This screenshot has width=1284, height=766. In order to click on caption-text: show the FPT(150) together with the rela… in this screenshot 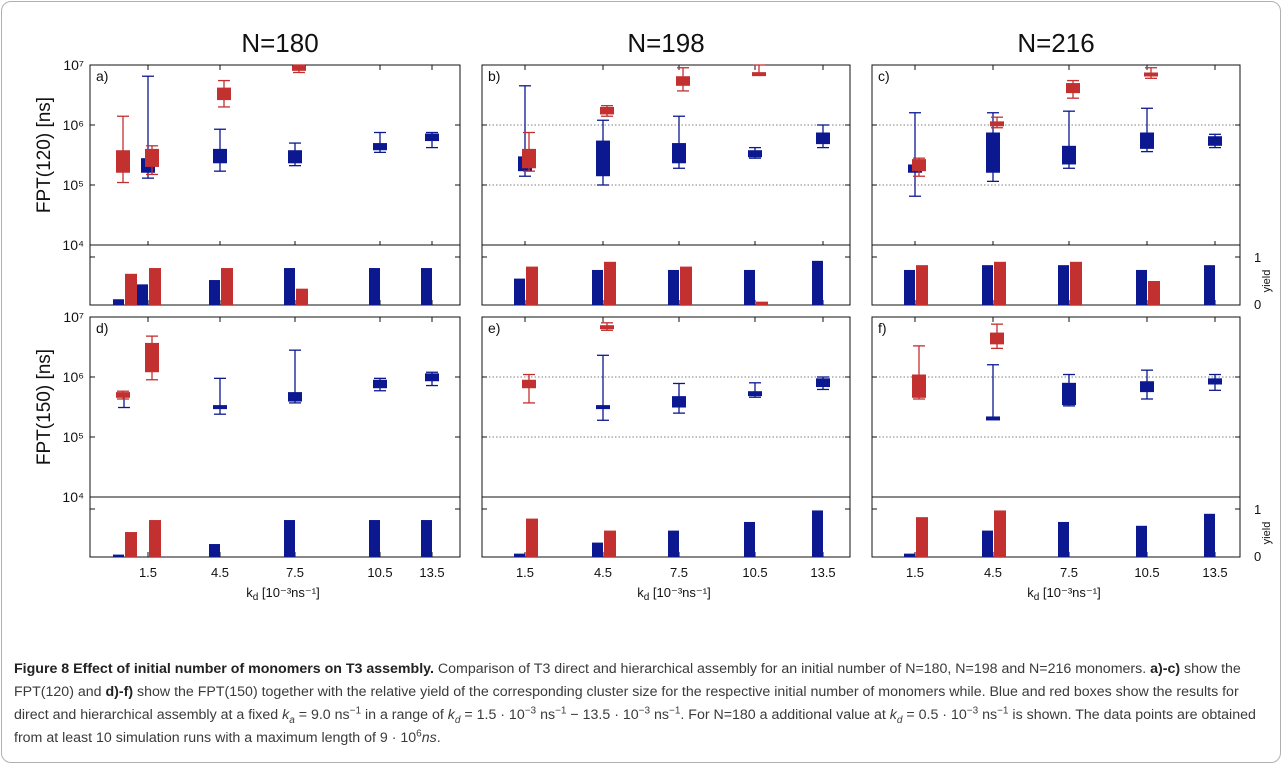, I will do `click(626, 703)`.